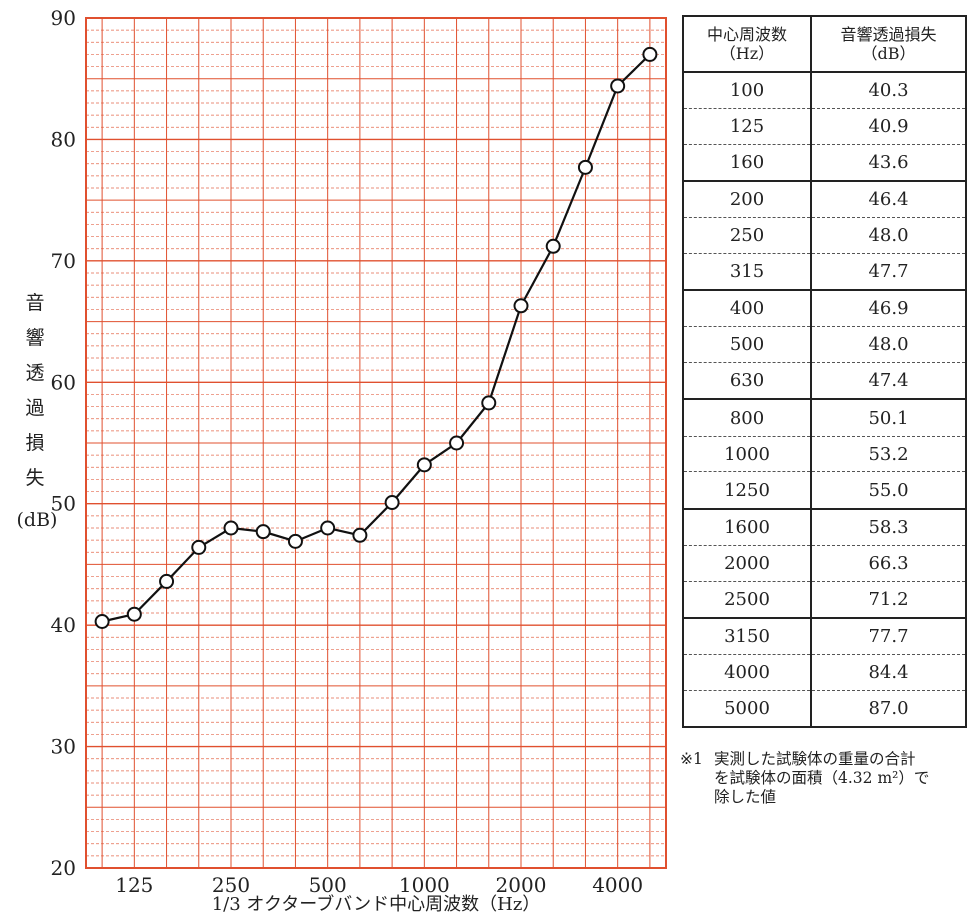 The width and height of the screenshot is (973, 920). I want to click on header-loss: 音響透過損失 （dB）, so click(888, 44).